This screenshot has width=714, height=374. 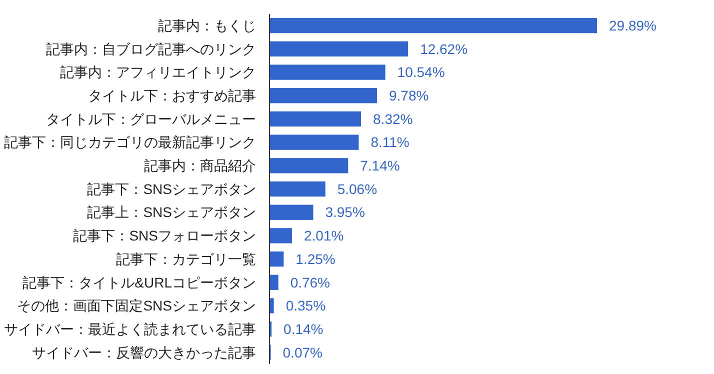 I want to click on y-tick-label: タイトル下：おすすめ記事, so click(x=172, y=96).